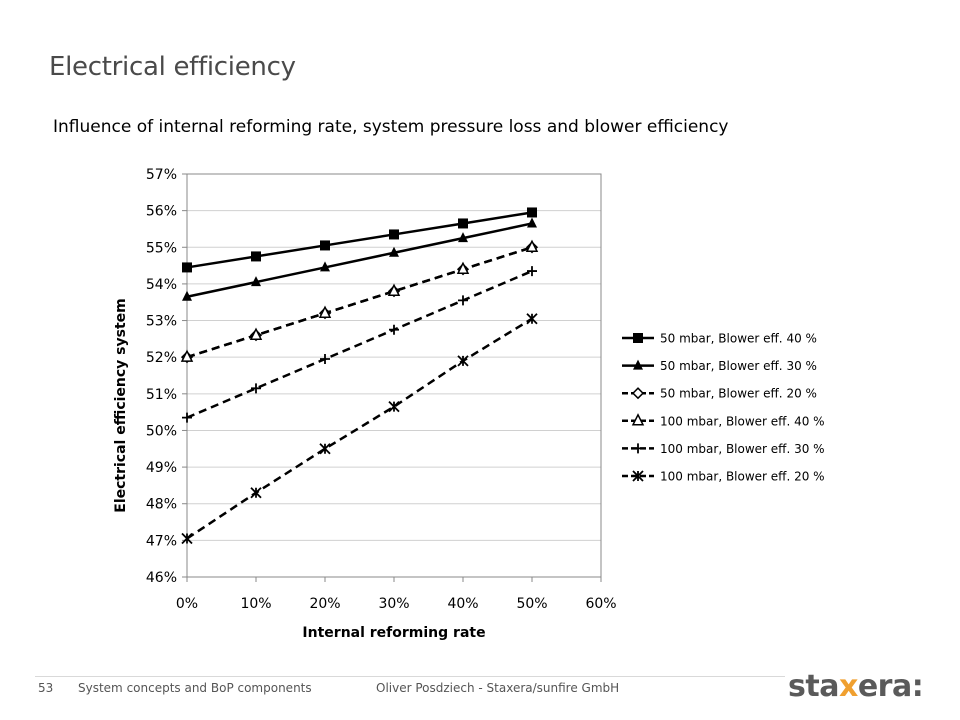 This screenshot has width=960, height=720. Describe the element at coordinates (161, 248) in the screenshot. I see `y-tick-label: 55%` at that location.